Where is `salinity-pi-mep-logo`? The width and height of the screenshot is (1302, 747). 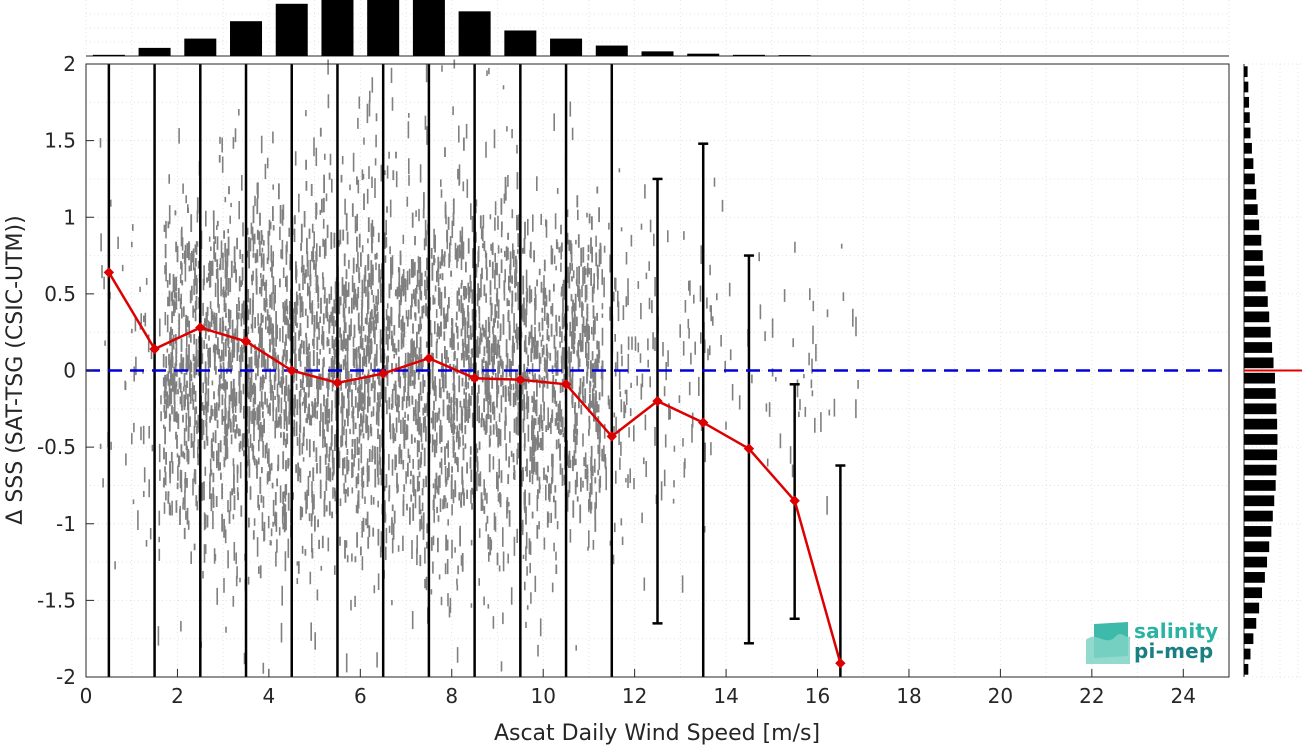 salinity-pi-mep-logo is located at coordinates (1108, 643).